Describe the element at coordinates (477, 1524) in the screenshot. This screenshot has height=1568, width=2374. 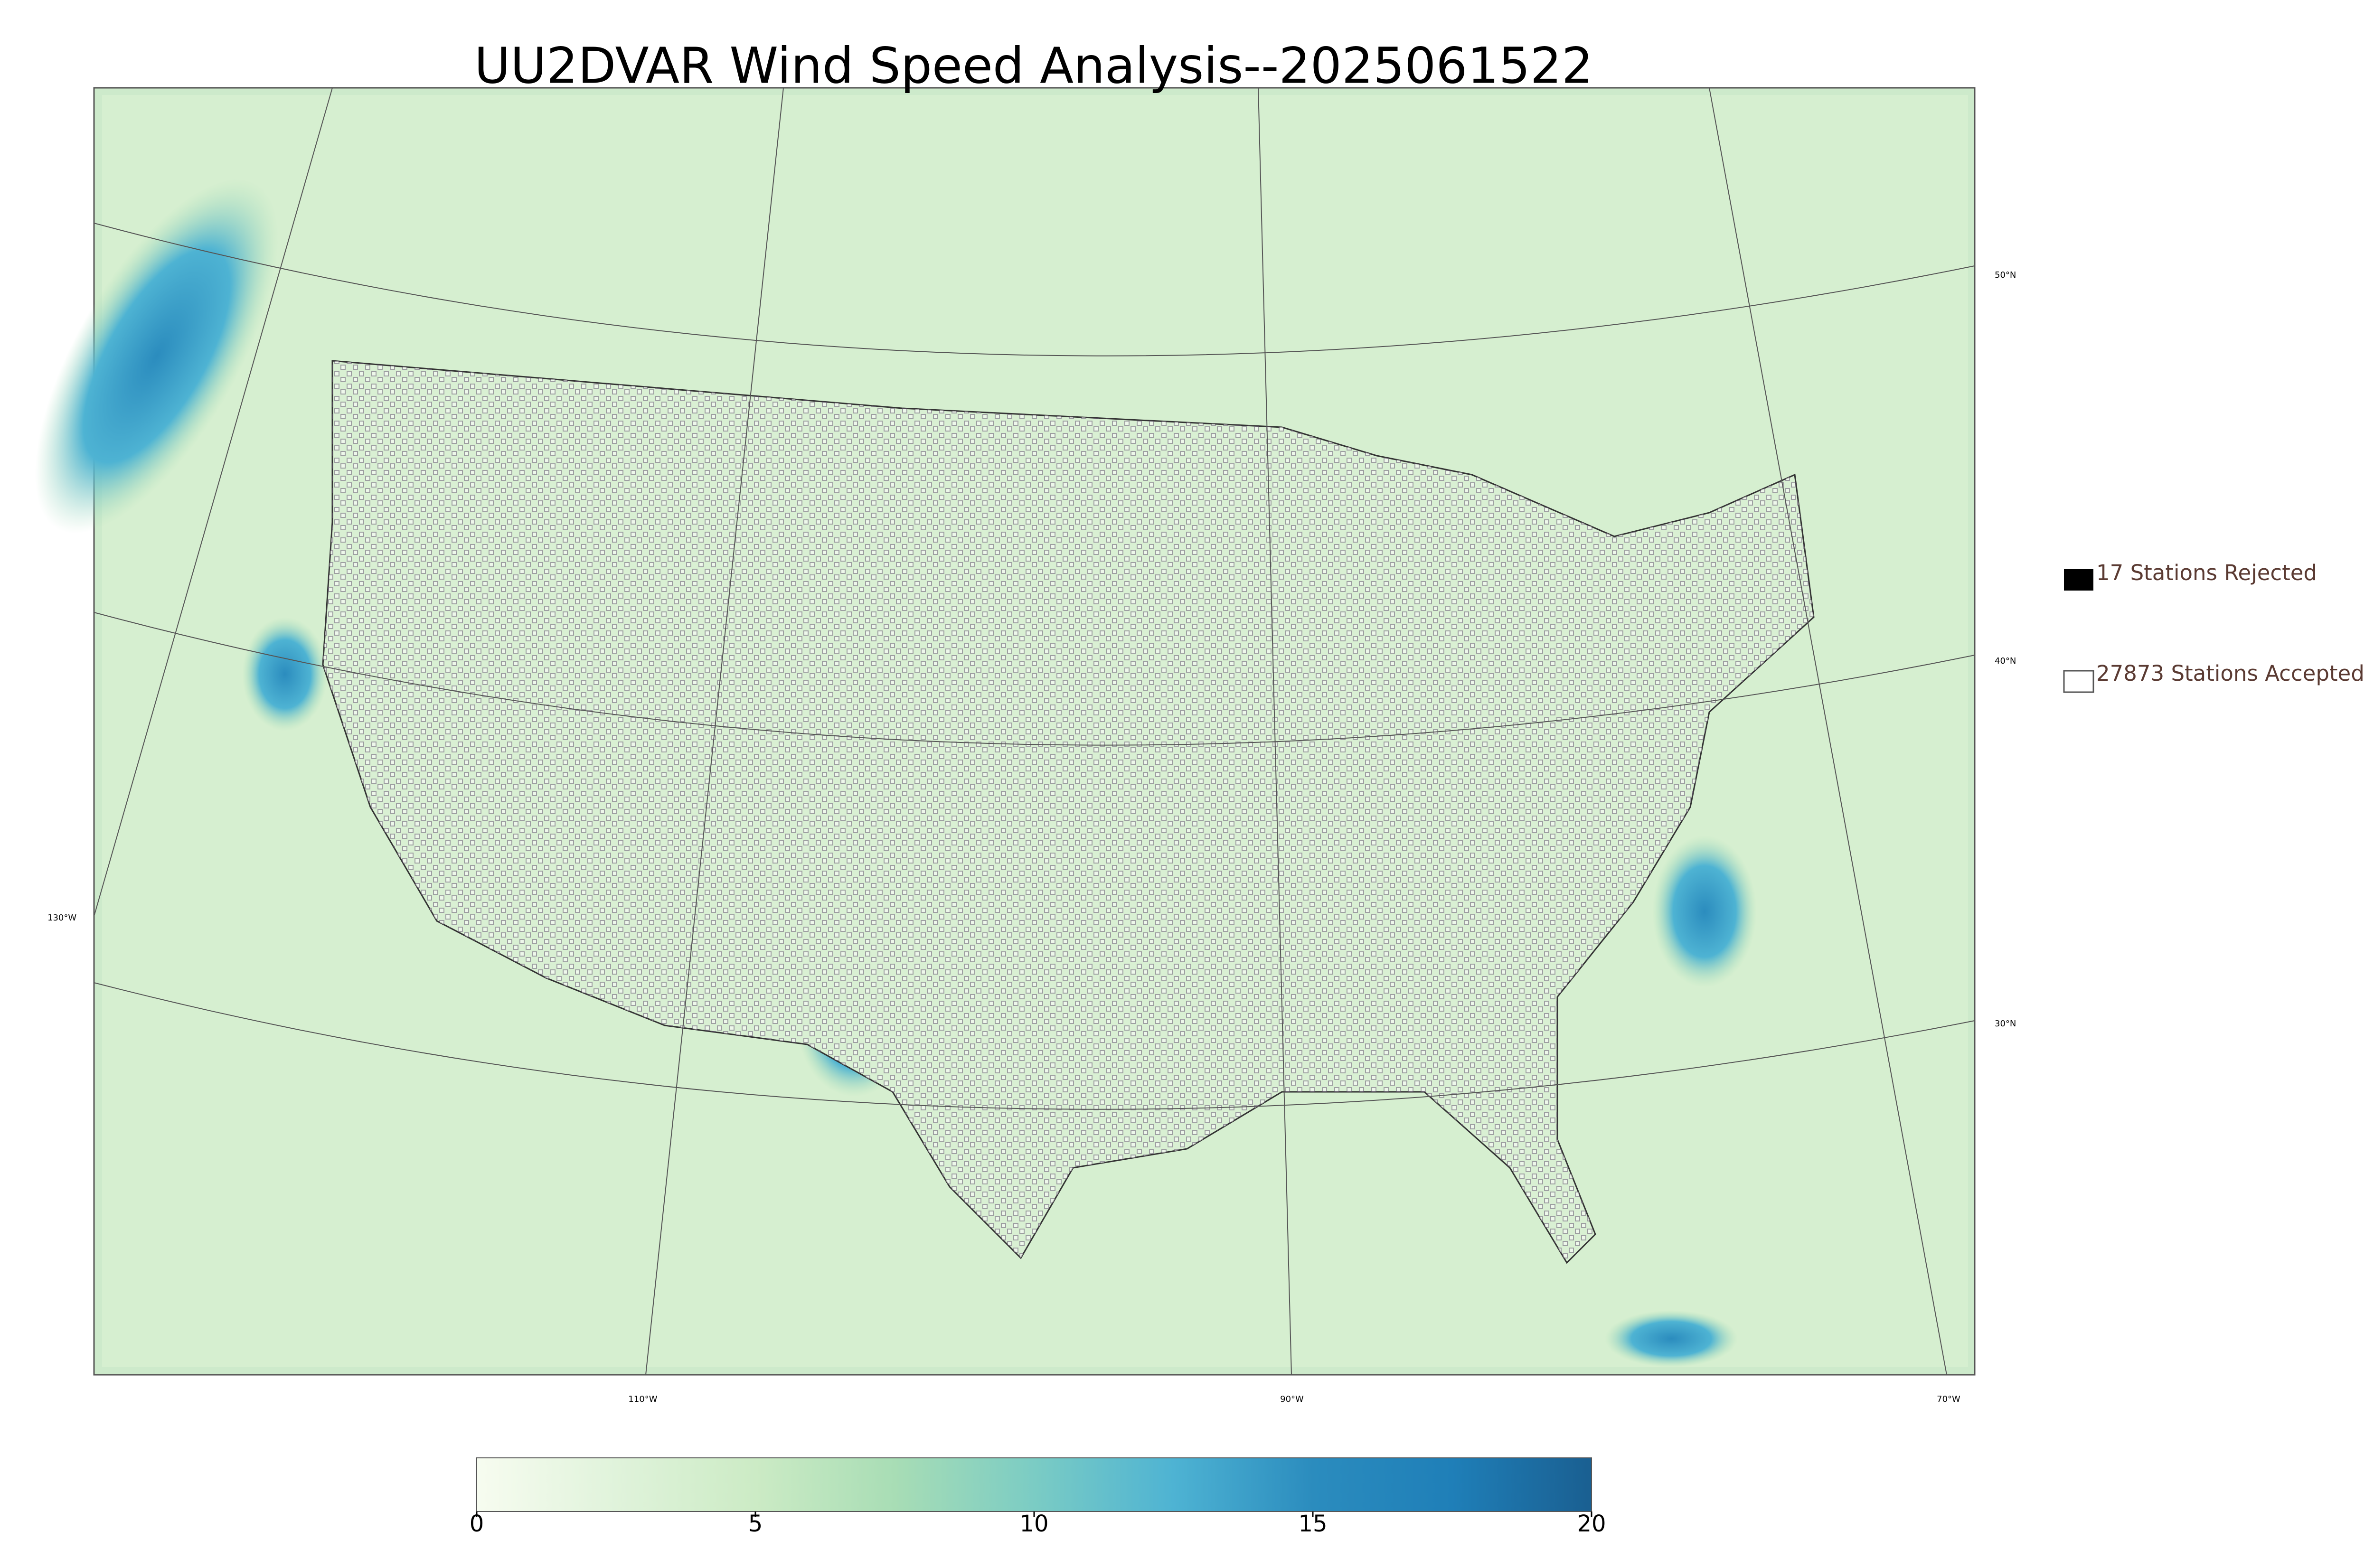
I see `colorbar-tick-label: 0` at that location.